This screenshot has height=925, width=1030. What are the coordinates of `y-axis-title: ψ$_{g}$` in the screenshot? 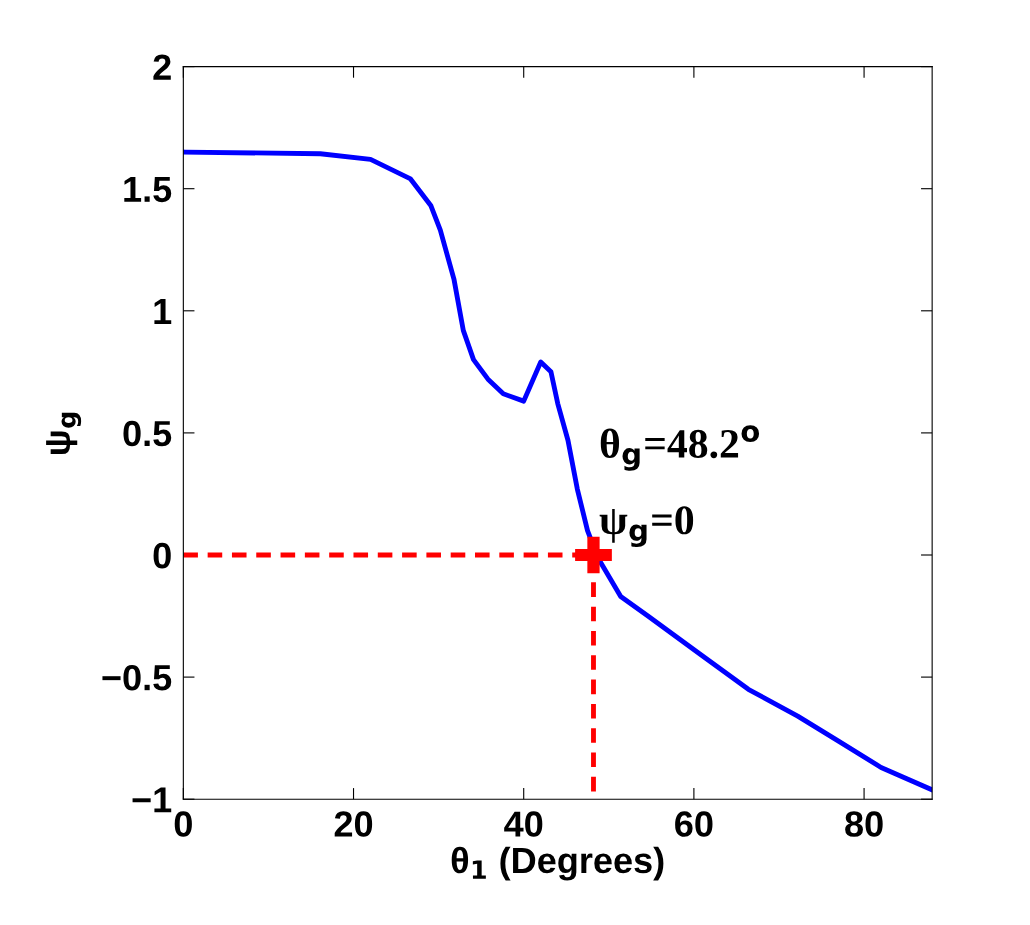 It's located at (64, 433).